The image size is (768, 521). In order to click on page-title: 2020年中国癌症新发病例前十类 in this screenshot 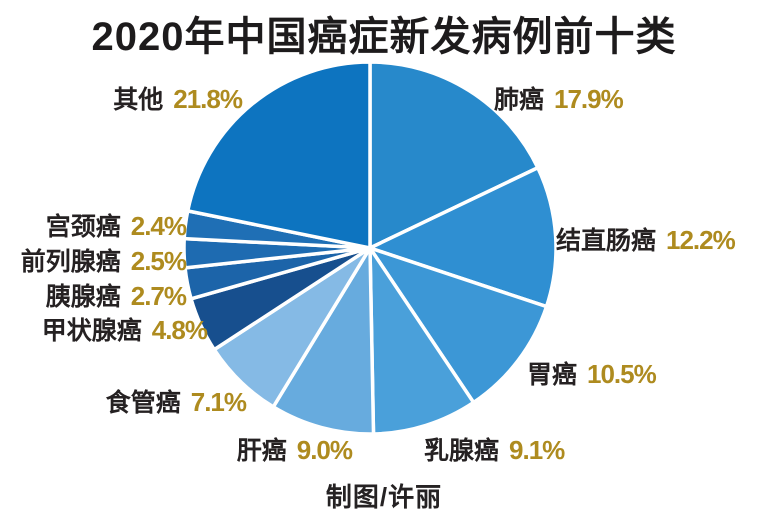, I will do `click(384, 37)`.